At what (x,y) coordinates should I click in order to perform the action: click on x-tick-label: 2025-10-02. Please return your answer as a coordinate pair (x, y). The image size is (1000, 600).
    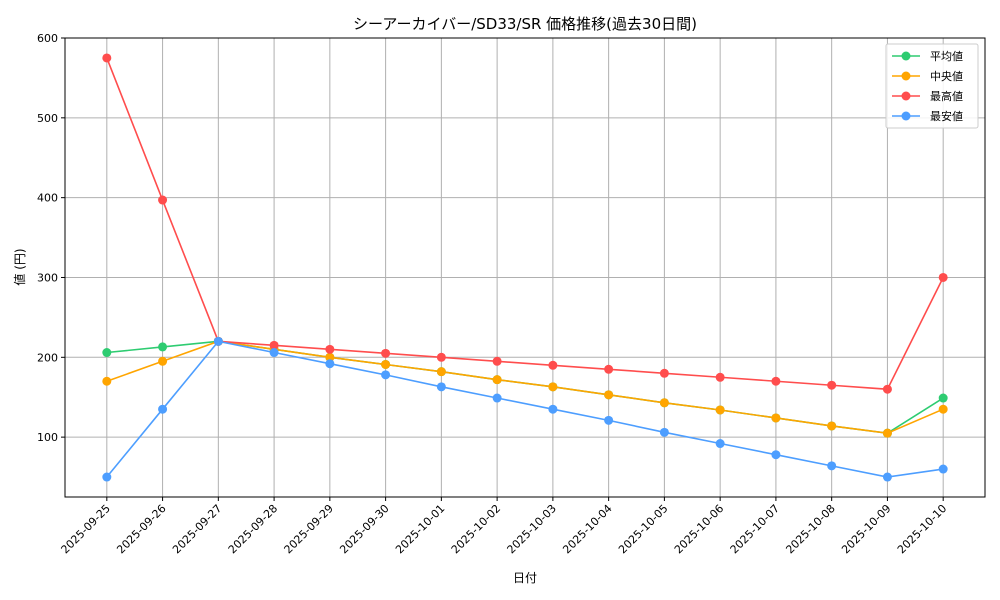
    Looking at the image, I should click on (476, 529).